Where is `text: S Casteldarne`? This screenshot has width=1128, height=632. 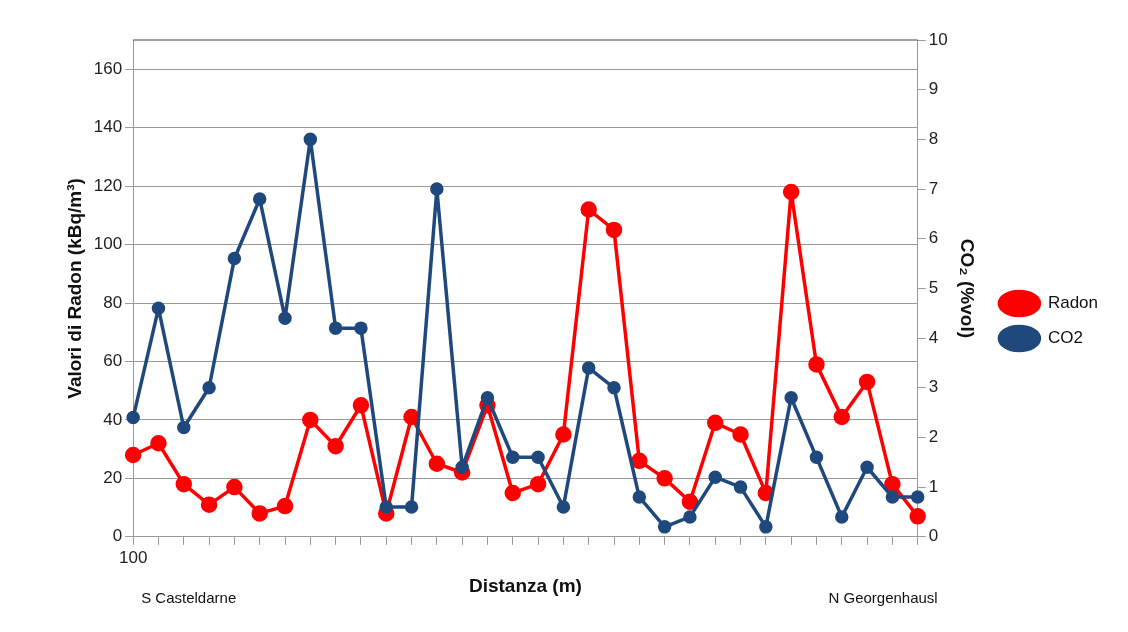 text: S Casteldarne is located at coordinates (189, 597).